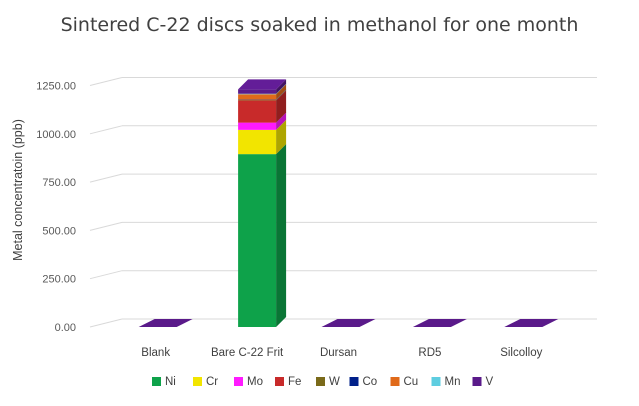 The image size is (639, 406). Describe the element at coordinates (59, 280) in the screenshot. I see `y-tick-label: 250.00` at that location.